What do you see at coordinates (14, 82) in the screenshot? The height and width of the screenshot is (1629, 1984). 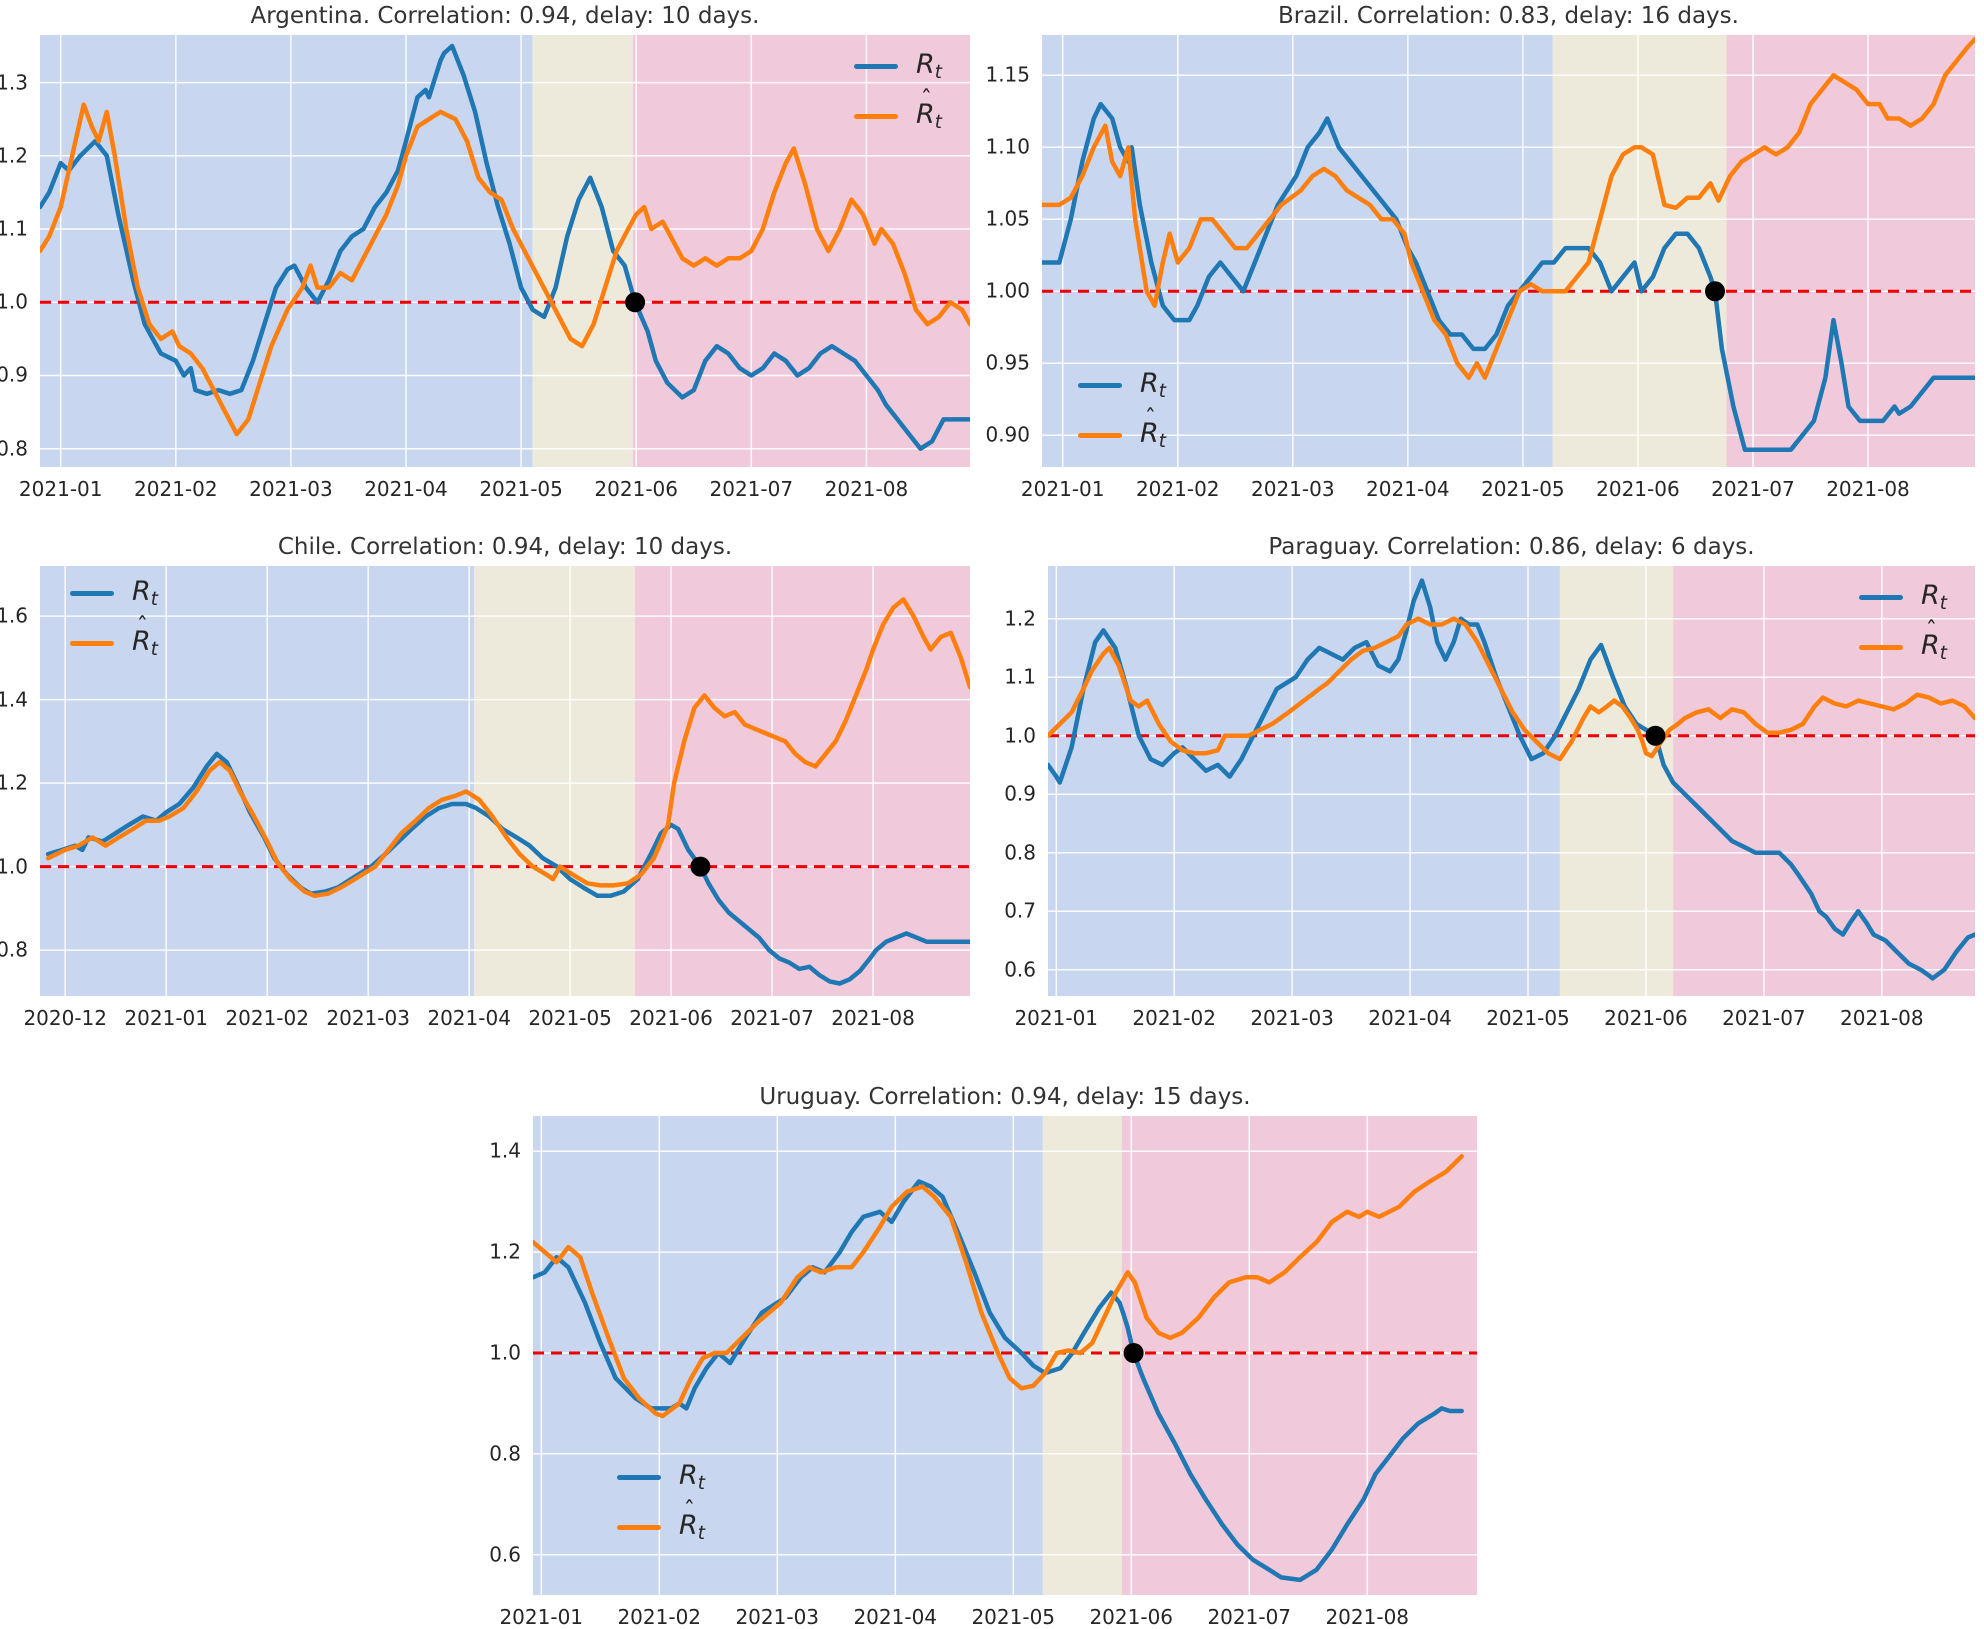 I see `y-tick-label: 1.3` at bounding box center [14, 82].